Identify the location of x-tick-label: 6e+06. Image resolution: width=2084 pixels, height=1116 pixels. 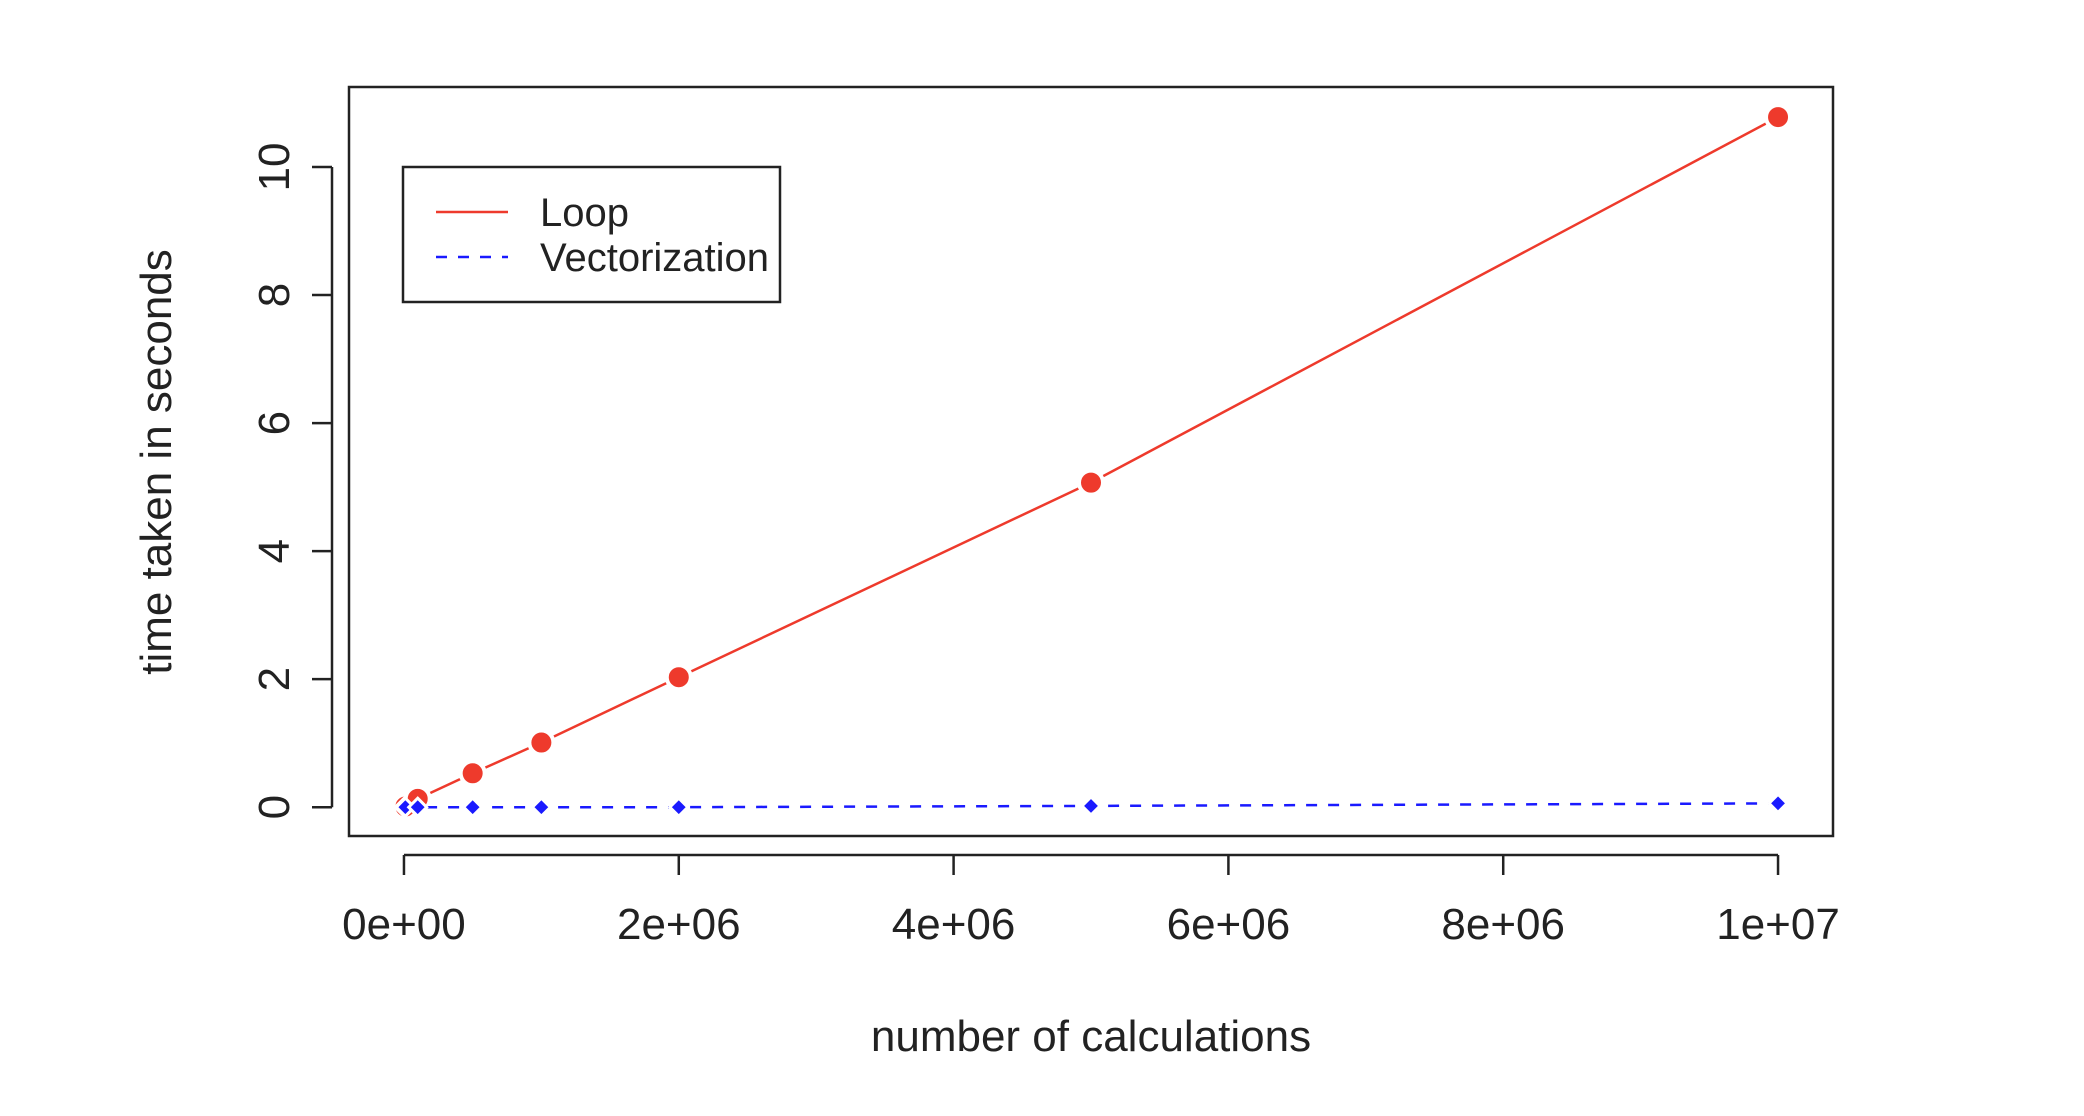
(1229, 924).